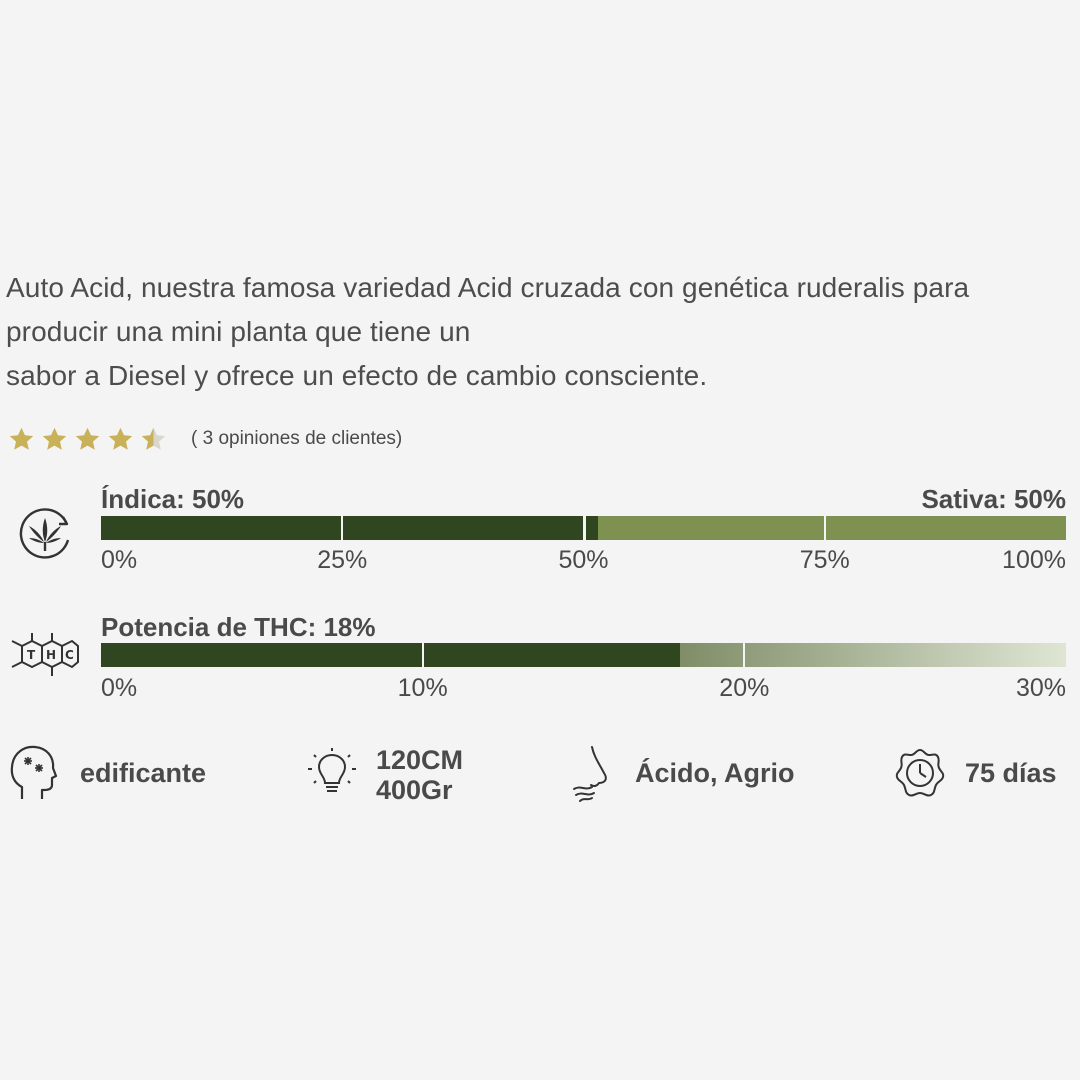 The image size is (1080, 1080). I want to click on scale-tick-label: 100%, so click(1034, 560).